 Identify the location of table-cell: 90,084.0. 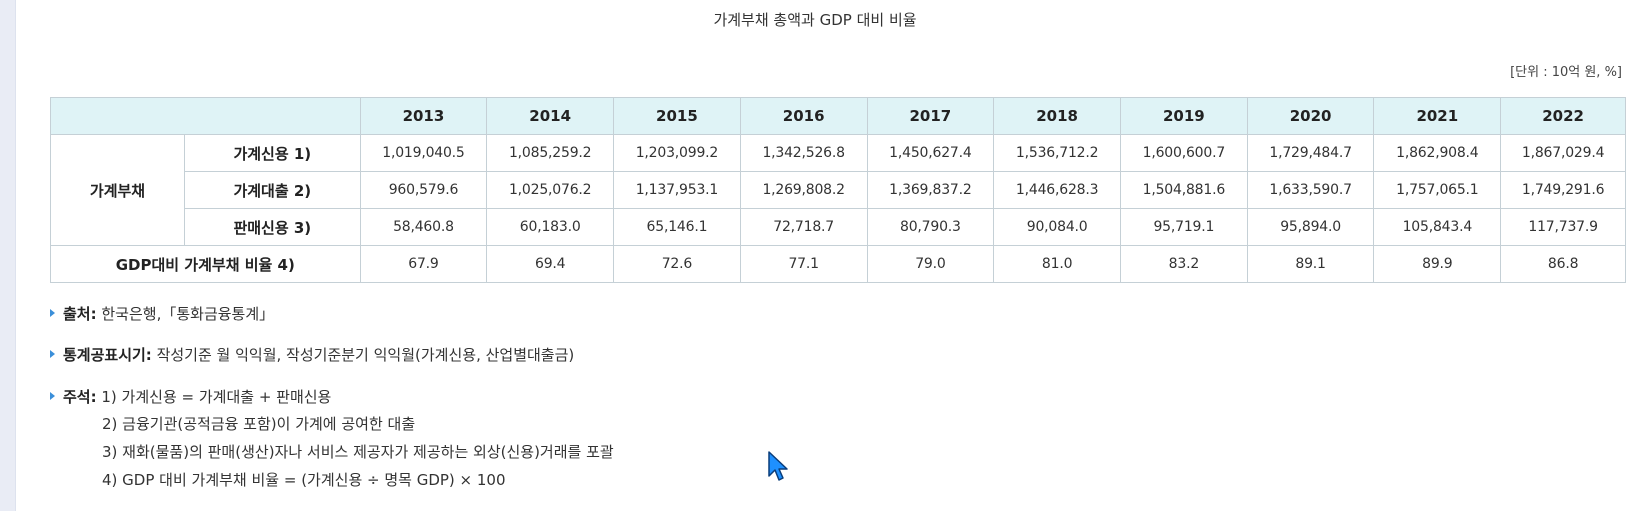
(1057, 227).